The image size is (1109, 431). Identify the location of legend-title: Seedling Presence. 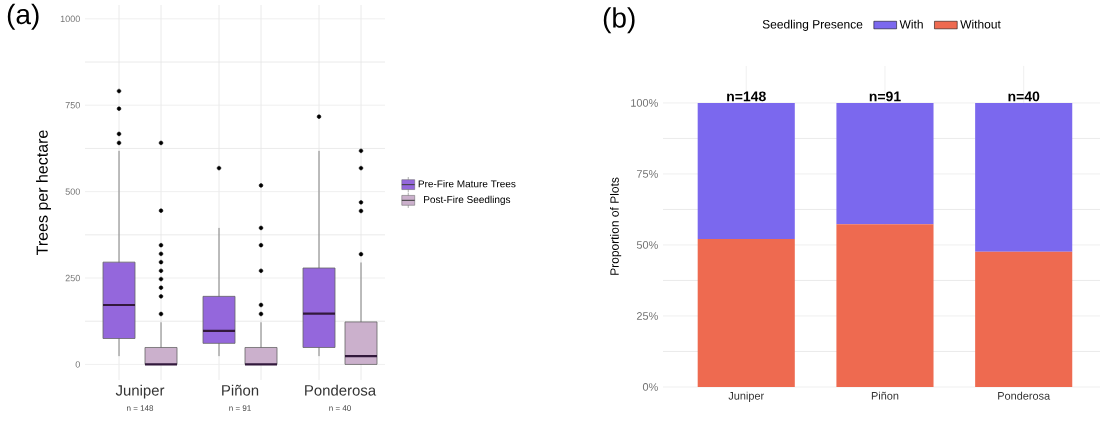
(812, 25).